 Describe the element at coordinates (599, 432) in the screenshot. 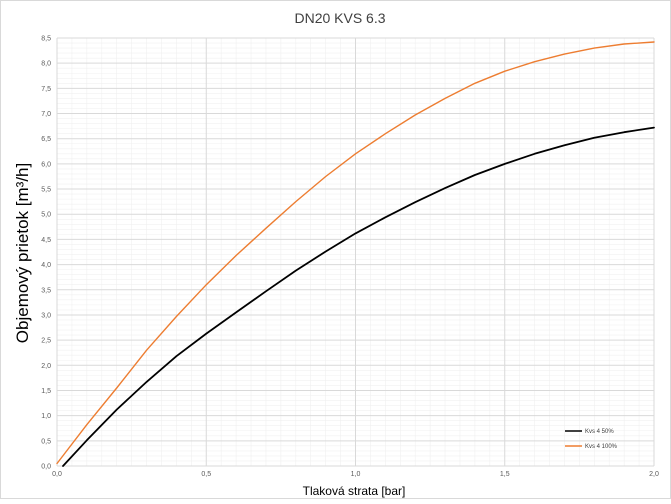

I see `legend-label: Kvs 4 50%` at that location.